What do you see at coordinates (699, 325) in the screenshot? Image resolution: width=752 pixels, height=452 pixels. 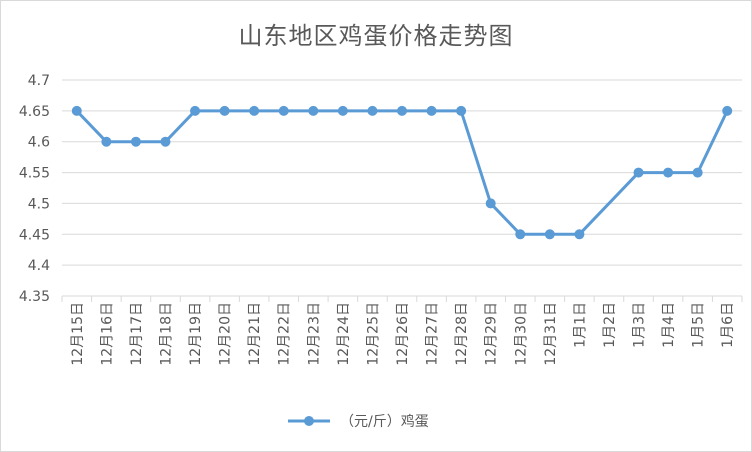 I see `x-tick-label: 1月5日` at bounding box center [699, 325].